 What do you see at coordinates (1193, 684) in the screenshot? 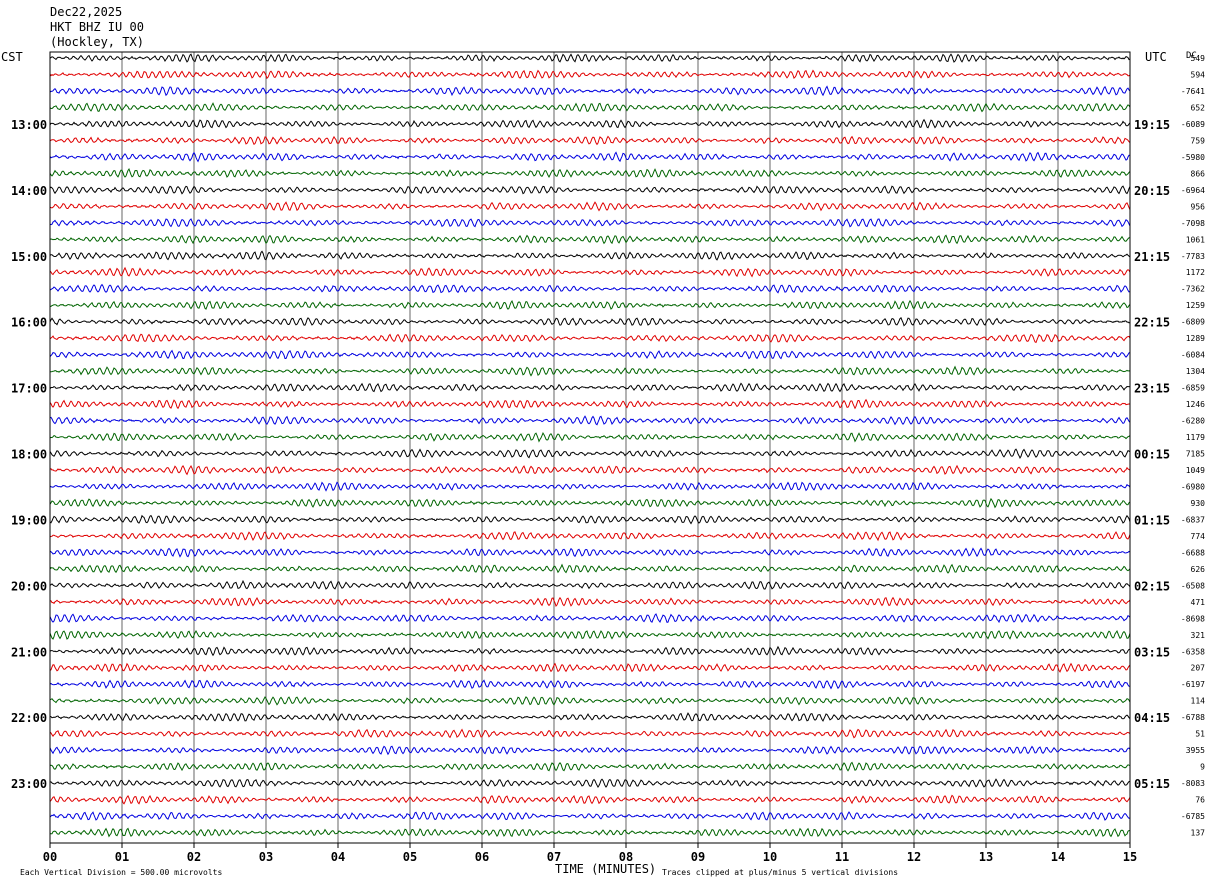
I see `dc-offset-value: -6197` at bounding box center [1193, 684].